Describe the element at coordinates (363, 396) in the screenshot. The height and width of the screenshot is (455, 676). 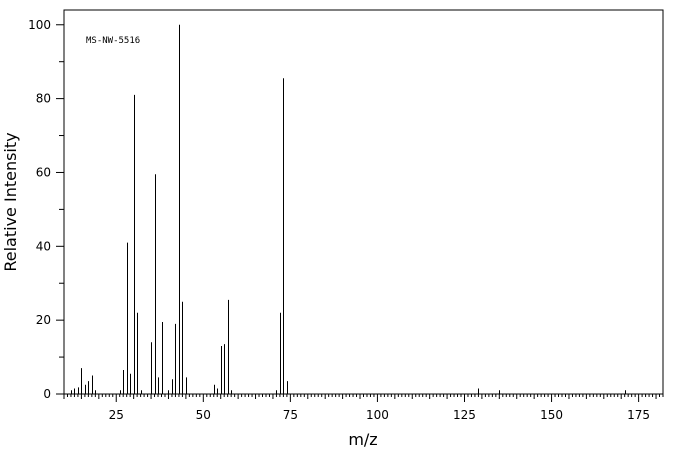
I see `x-axis-minor-ticks` at that location.